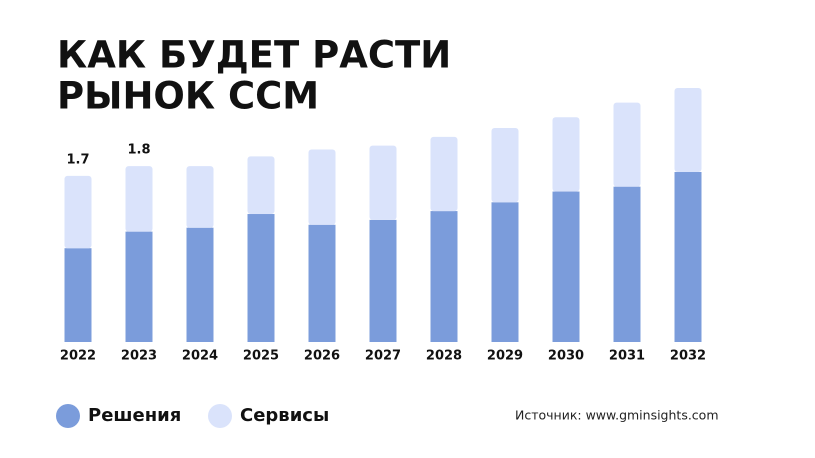  What do you see at coordinates (77, 159) in the screenshot?
I see `total-label: 1.7` at bounding box center [77, 159].